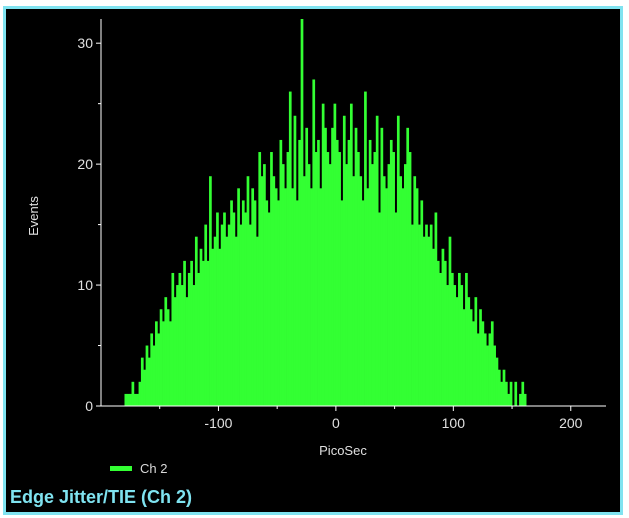 The height and width of the screenshot is (518, 629). Describe the element at coordinates (85, 43) in the screenshot. I see `y-tick-label: 30` at that location.